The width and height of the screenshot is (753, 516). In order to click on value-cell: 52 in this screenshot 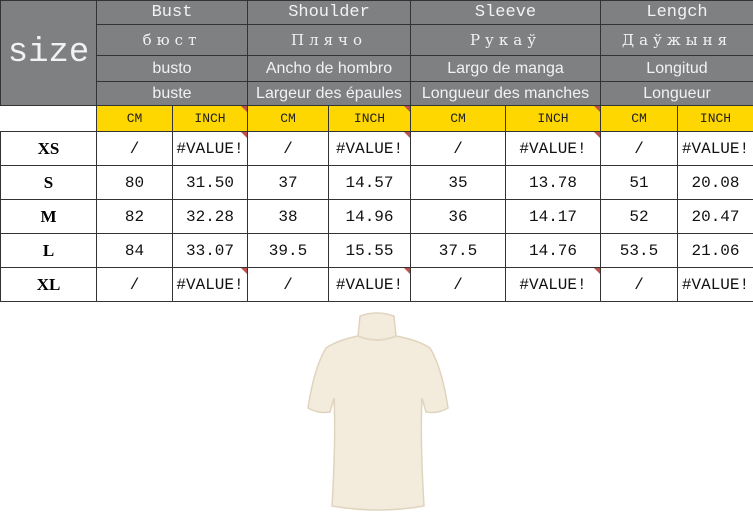, I will do `click(639, 216)`.